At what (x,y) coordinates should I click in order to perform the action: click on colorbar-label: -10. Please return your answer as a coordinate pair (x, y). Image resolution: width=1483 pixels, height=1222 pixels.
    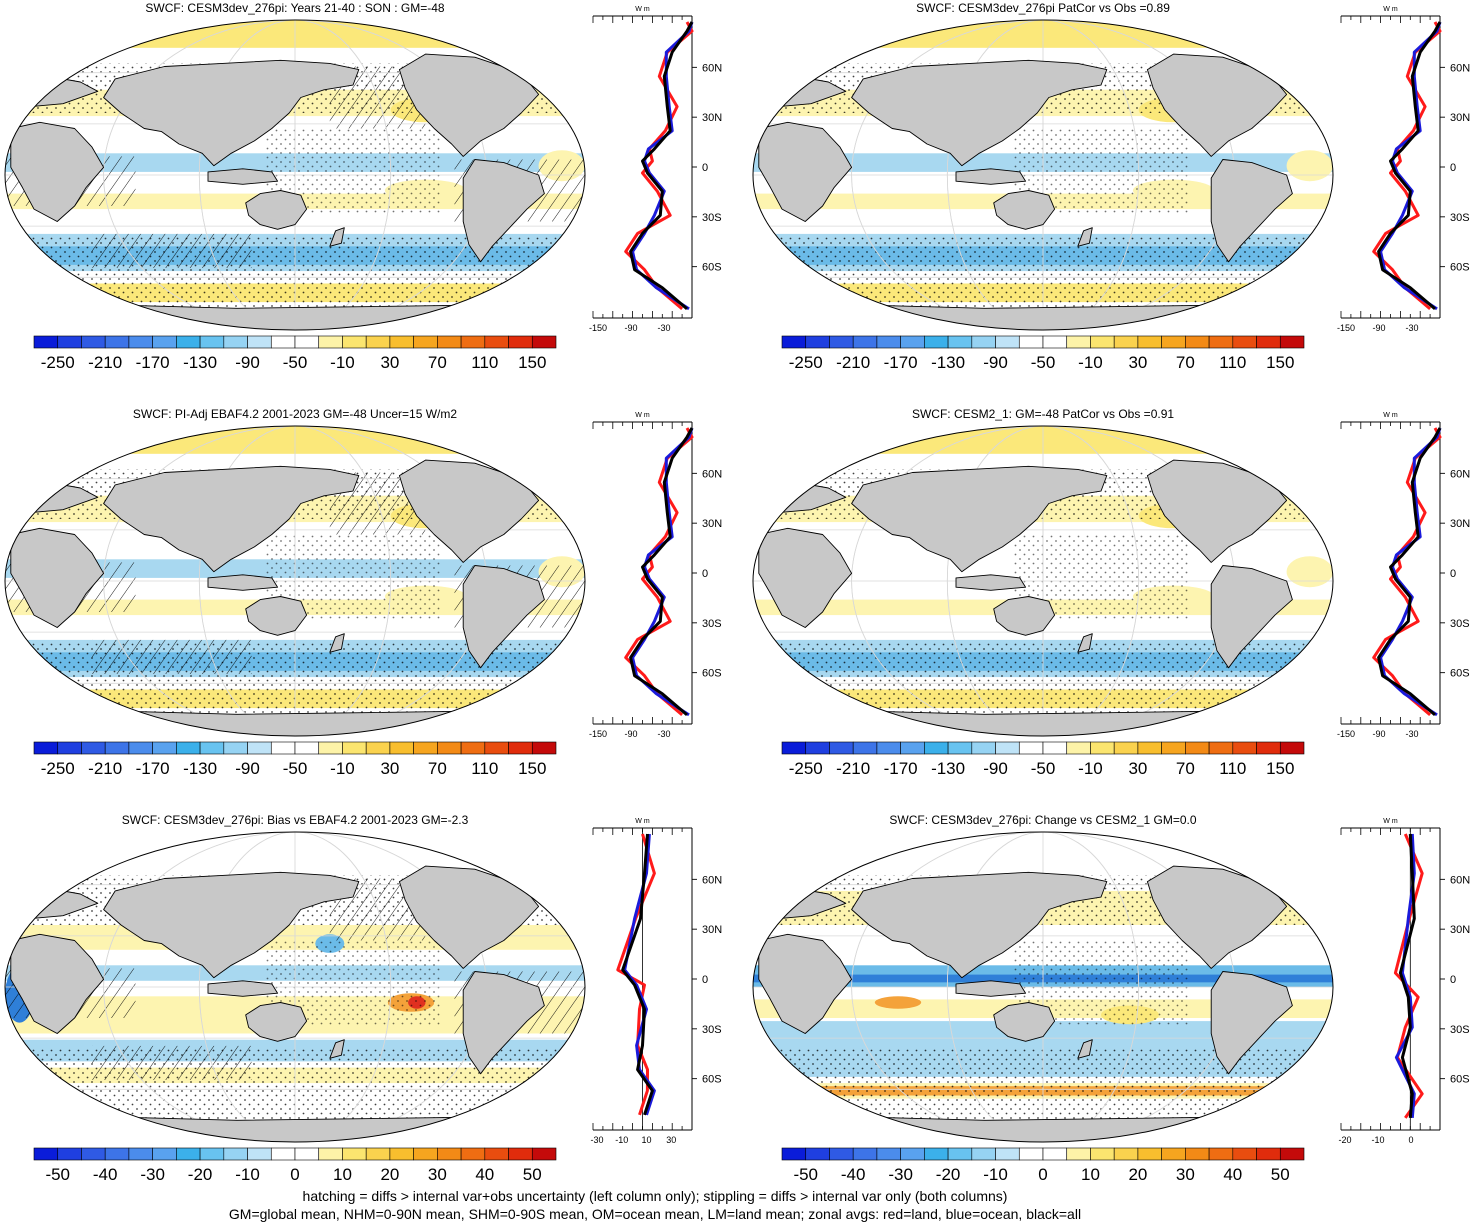
    Looking at the image, I should click on (247, 1174).